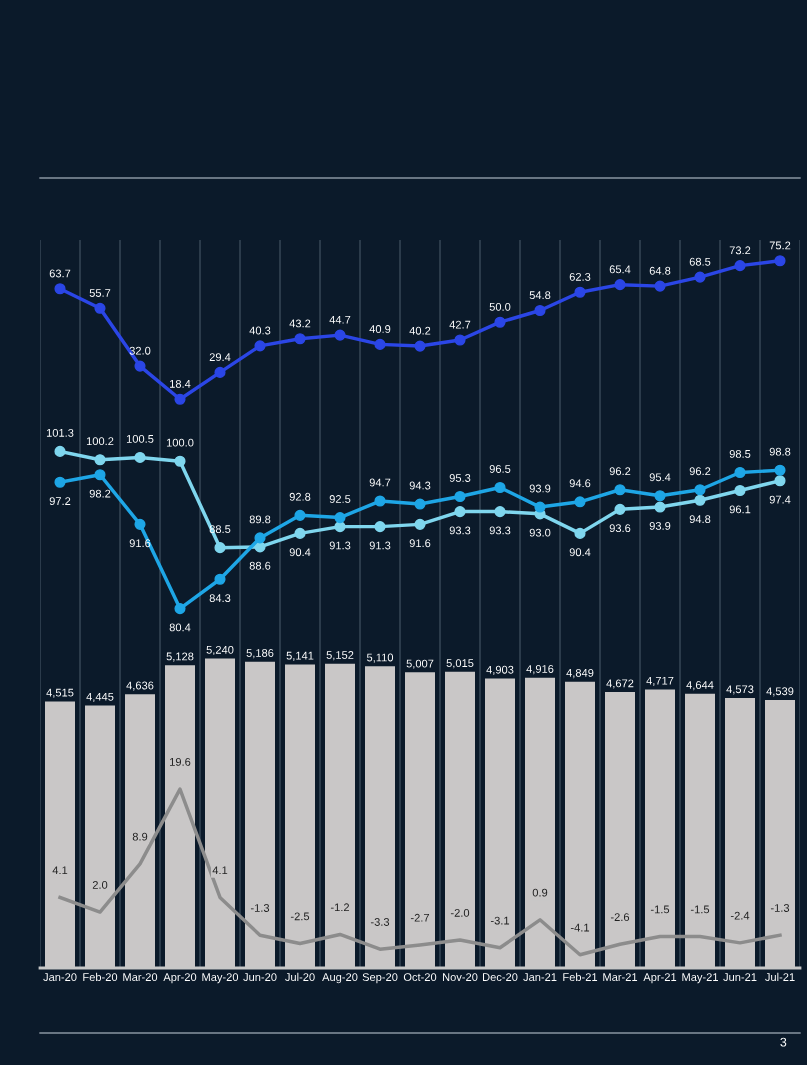  What do you see at coordinates (660, 270) in the screenshot?
I see `data-label: 64.8` at bounding box center [660, 270].